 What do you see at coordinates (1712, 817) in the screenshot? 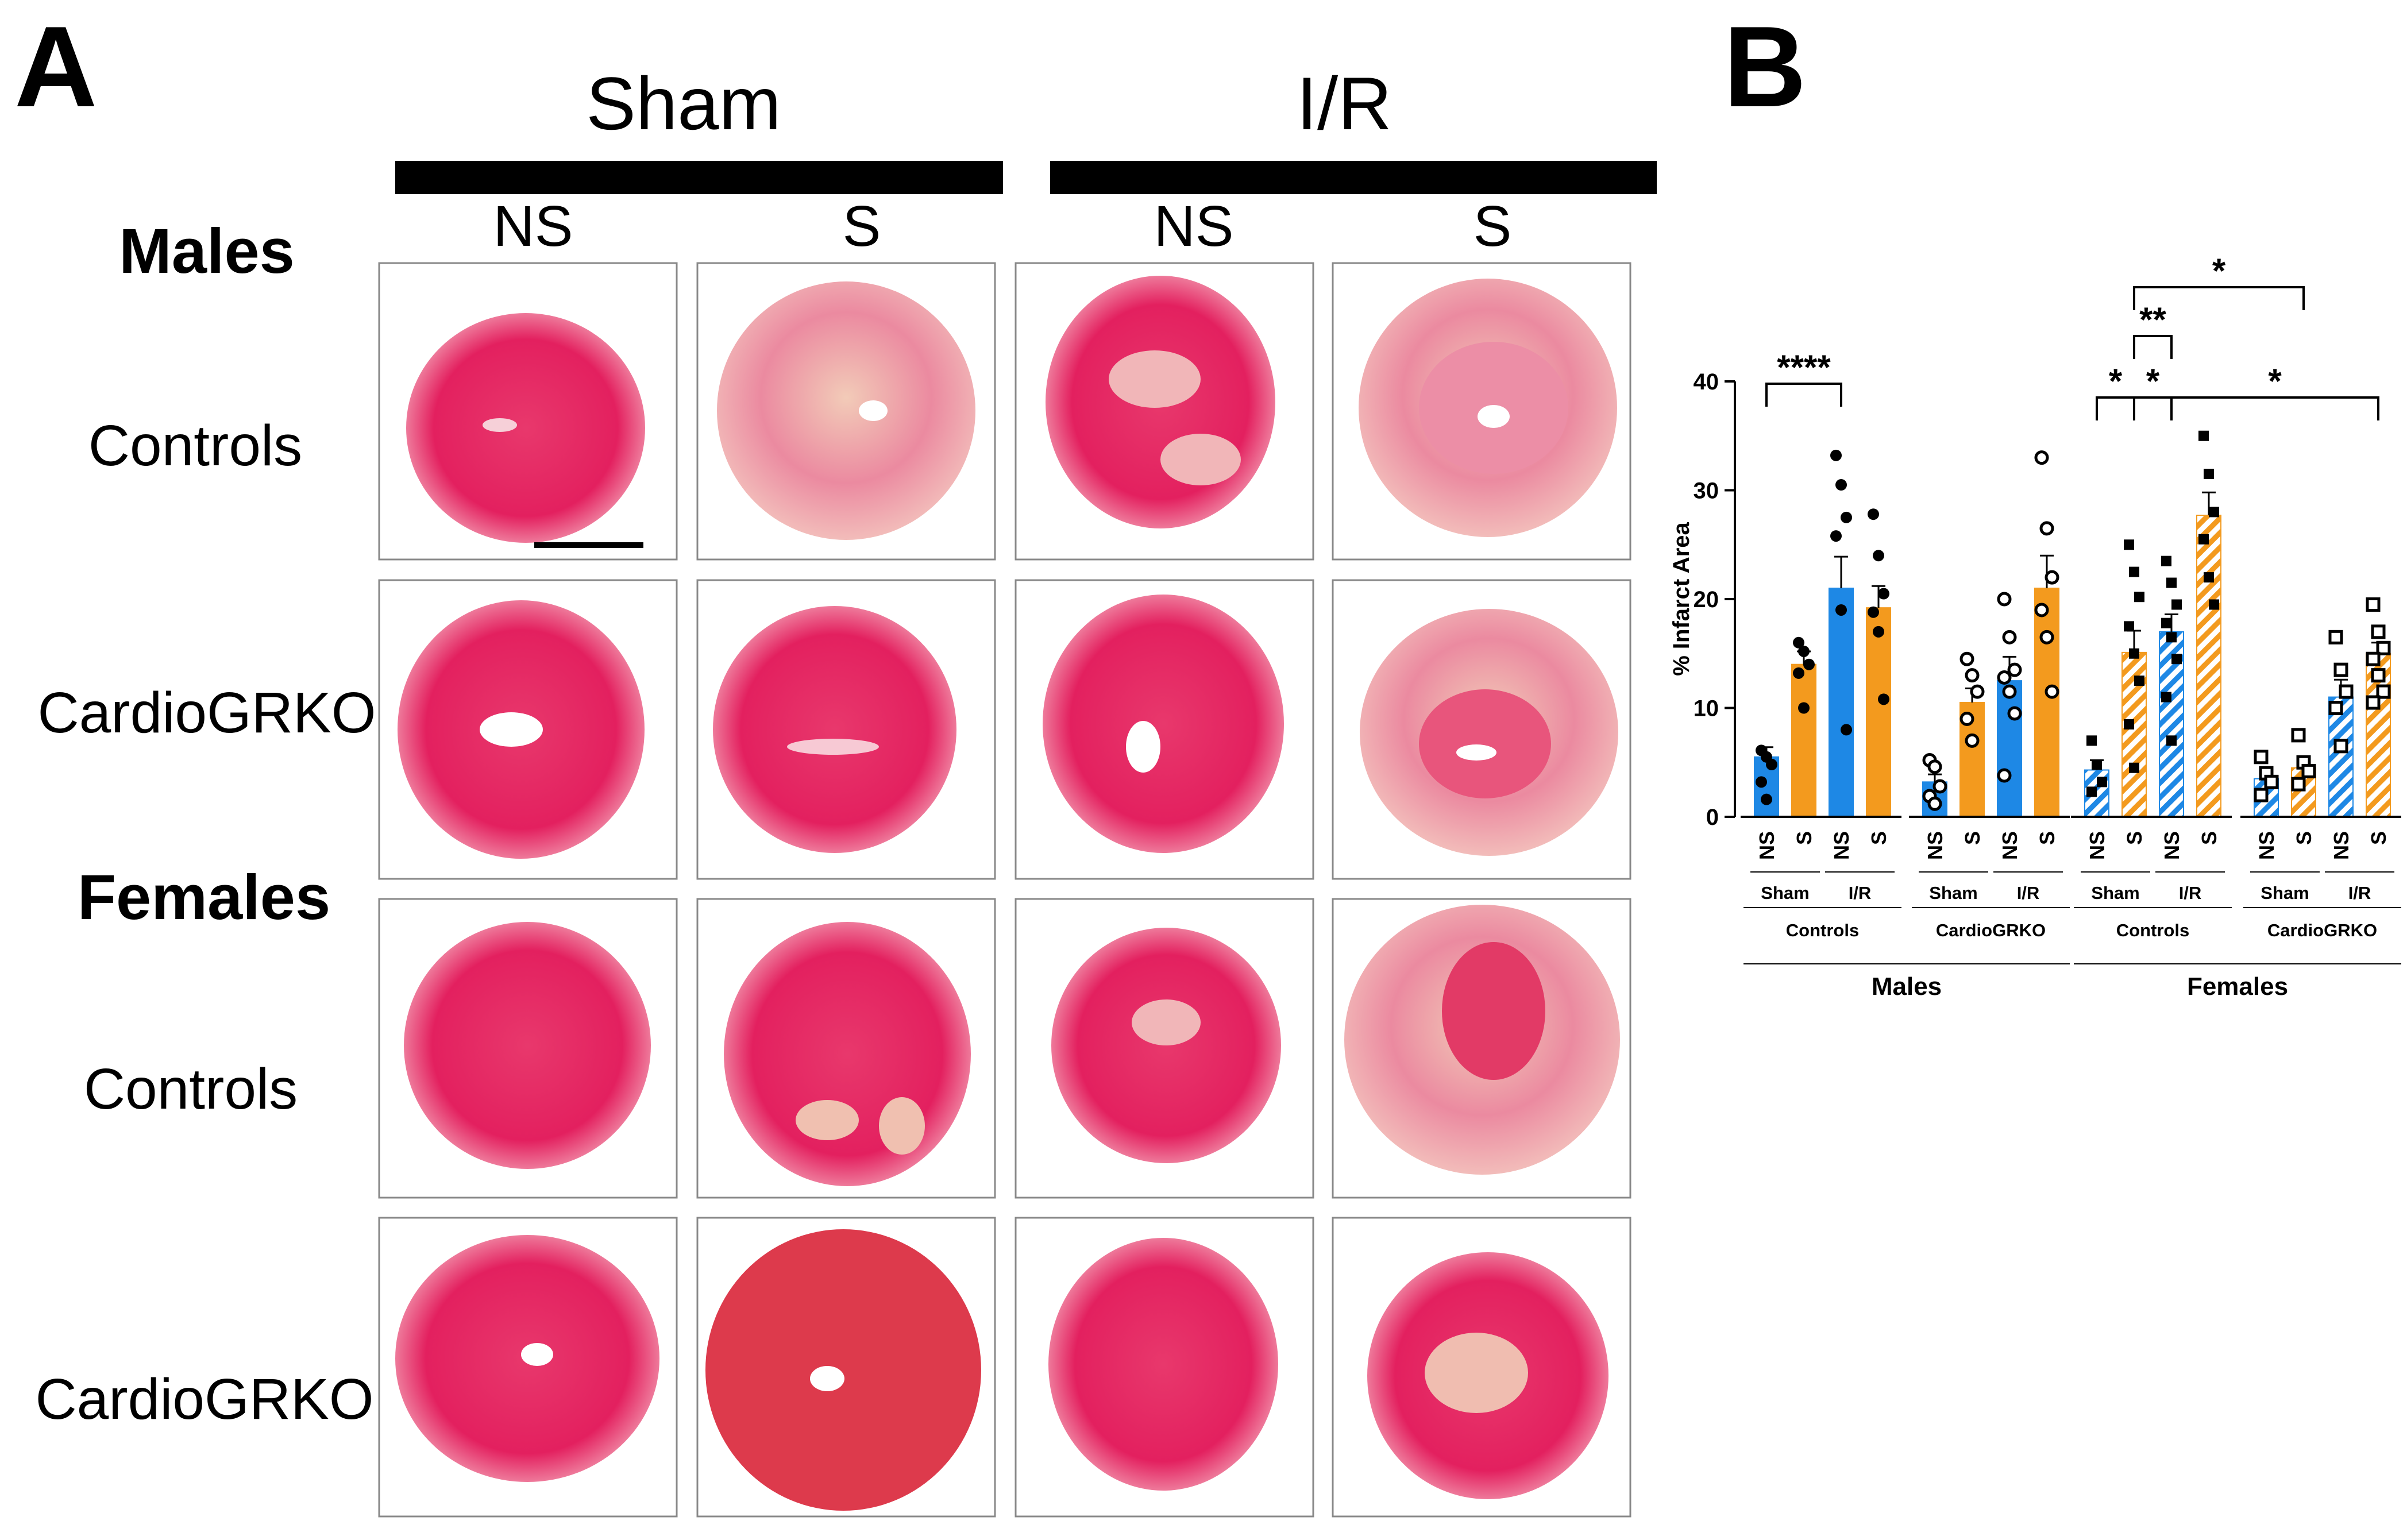
I see `y-tick-label: 0` at bounding box center [1712, 817].